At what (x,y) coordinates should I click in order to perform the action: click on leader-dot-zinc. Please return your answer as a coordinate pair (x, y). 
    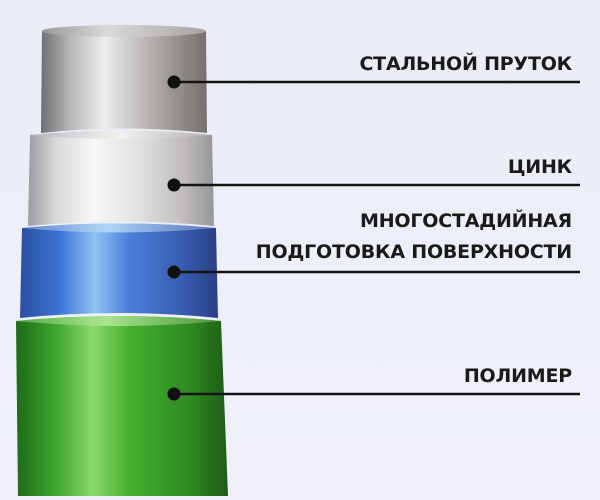
    Looking at the image, I should click on (174, 185).